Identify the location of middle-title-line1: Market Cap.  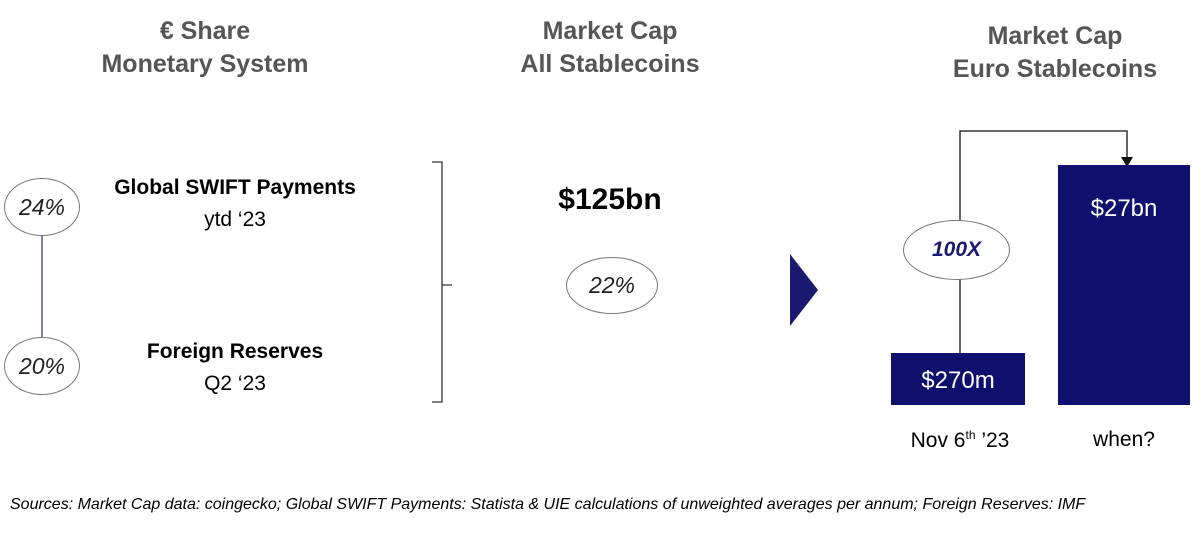
(610, 31).